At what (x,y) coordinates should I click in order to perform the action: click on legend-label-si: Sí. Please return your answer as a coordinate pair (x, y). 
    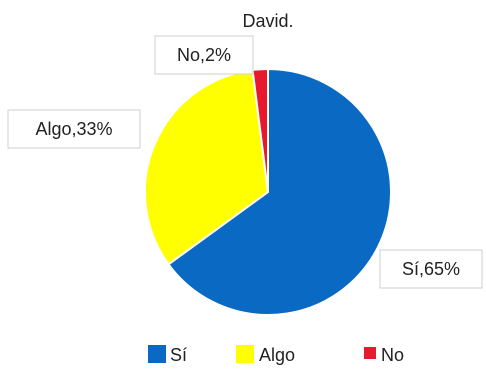
    Looking at the image, I should click on (178, 355).